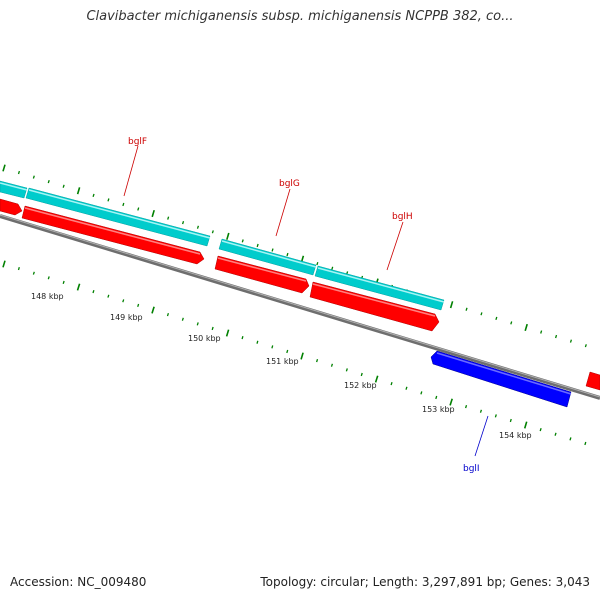 This screenshot has height=600, width=600. What do you see at coordinates (262, 274) in the screenshot?
I see `cds-bglG` at bounding box center [262, 274].